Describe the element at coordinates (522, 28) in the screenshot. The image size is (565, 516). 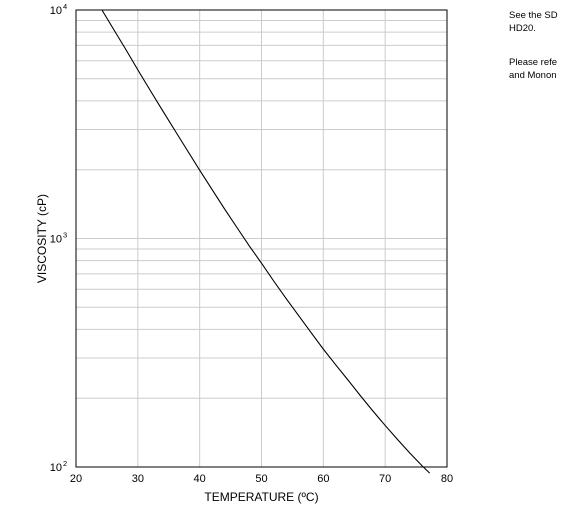
I see `side-note-1-line-2: HD20.` at that location.